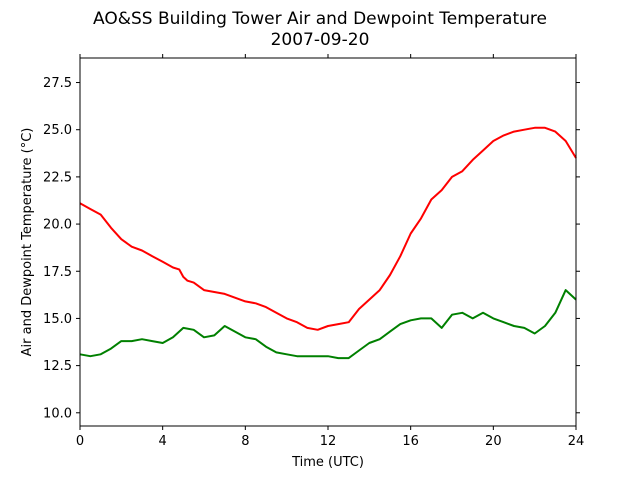 Image resolution: width=640 pixels, height=480 pixels. I want to click on y-tick-label: 10.0, so click(57, 413).